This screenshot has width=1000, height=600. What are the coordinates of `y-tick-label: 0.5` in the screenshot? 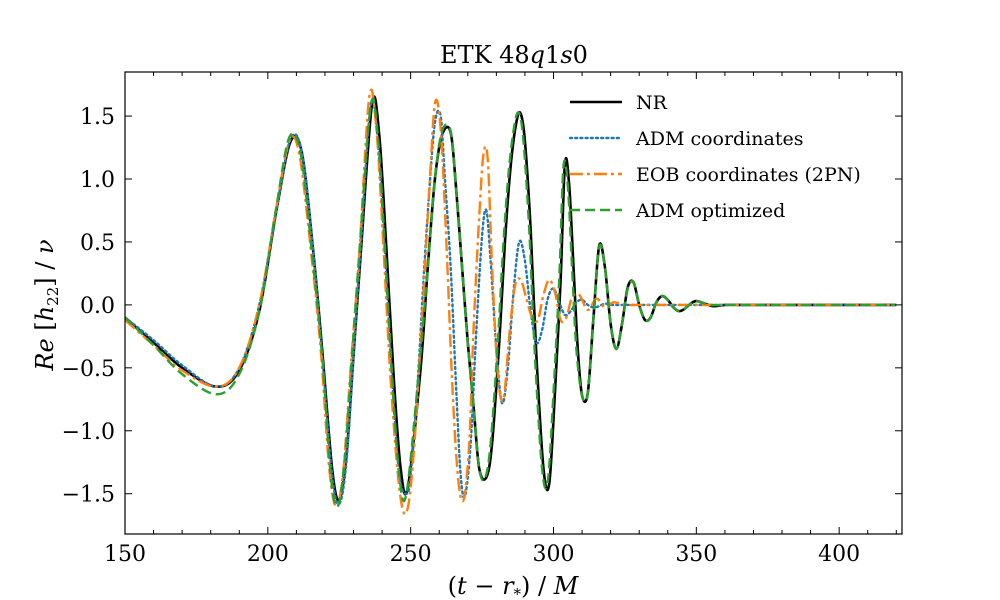 It's located at (97, 243).